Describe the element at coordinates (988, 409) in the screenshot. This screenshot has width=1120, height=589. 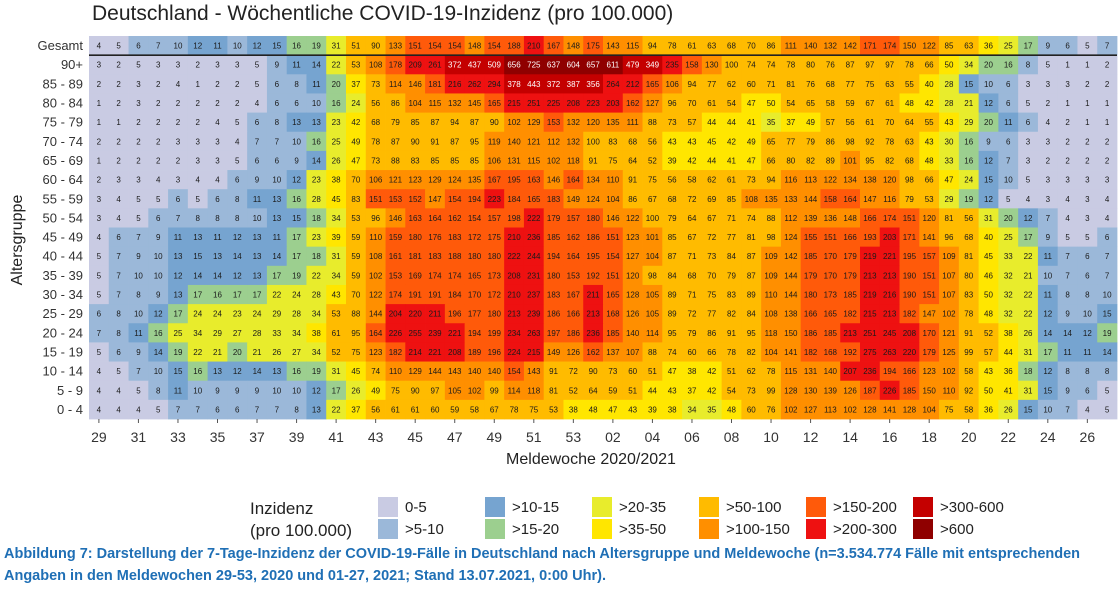
I see `cell-value: 36` at that location.